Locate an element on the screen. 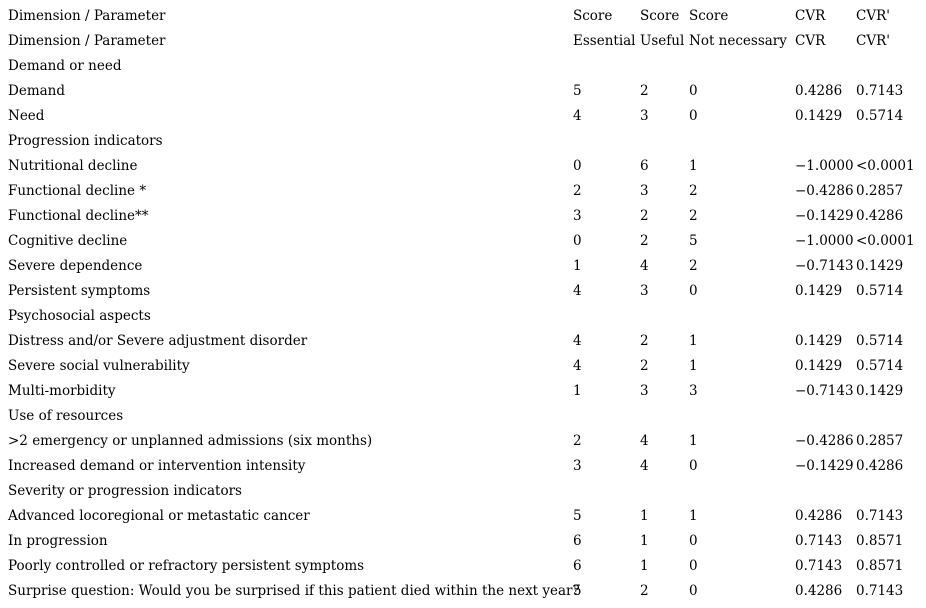  header-score-essential-top: Score is located at coordinates (593, 16).